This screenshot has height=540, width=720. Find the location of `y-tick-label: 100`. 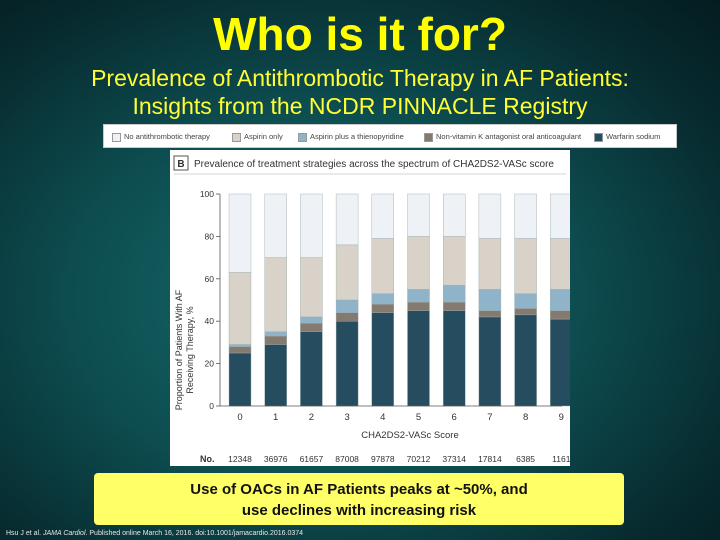

y-tick-label: 100 is located at coordinates (207, 194).